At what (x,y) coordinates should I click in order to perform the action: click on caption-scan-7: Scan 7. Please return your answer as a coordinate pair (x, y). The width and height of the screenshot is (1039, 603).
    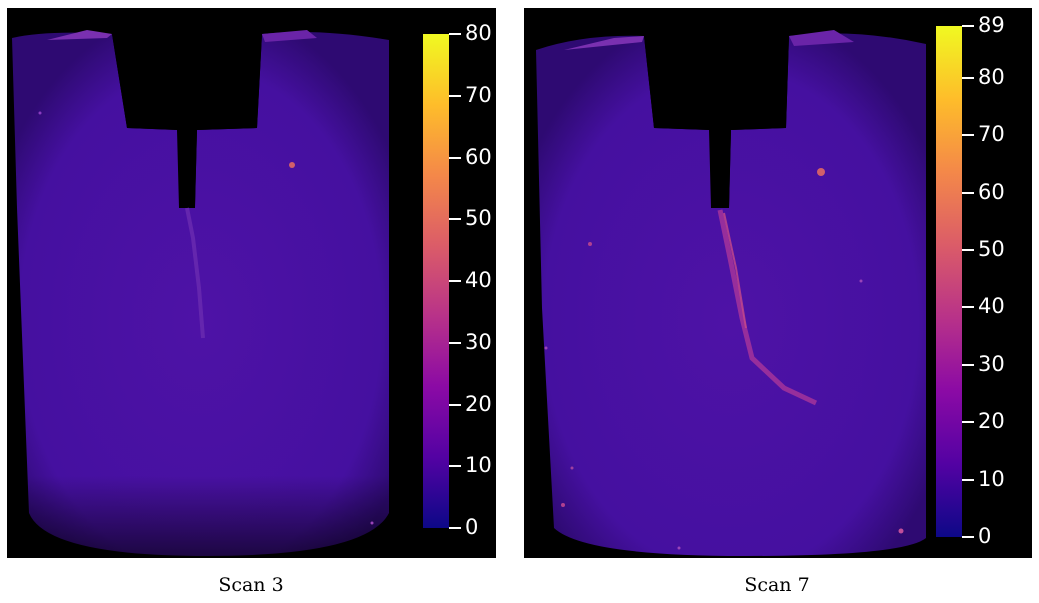
    Looking at the image, I should click on (777, 585).